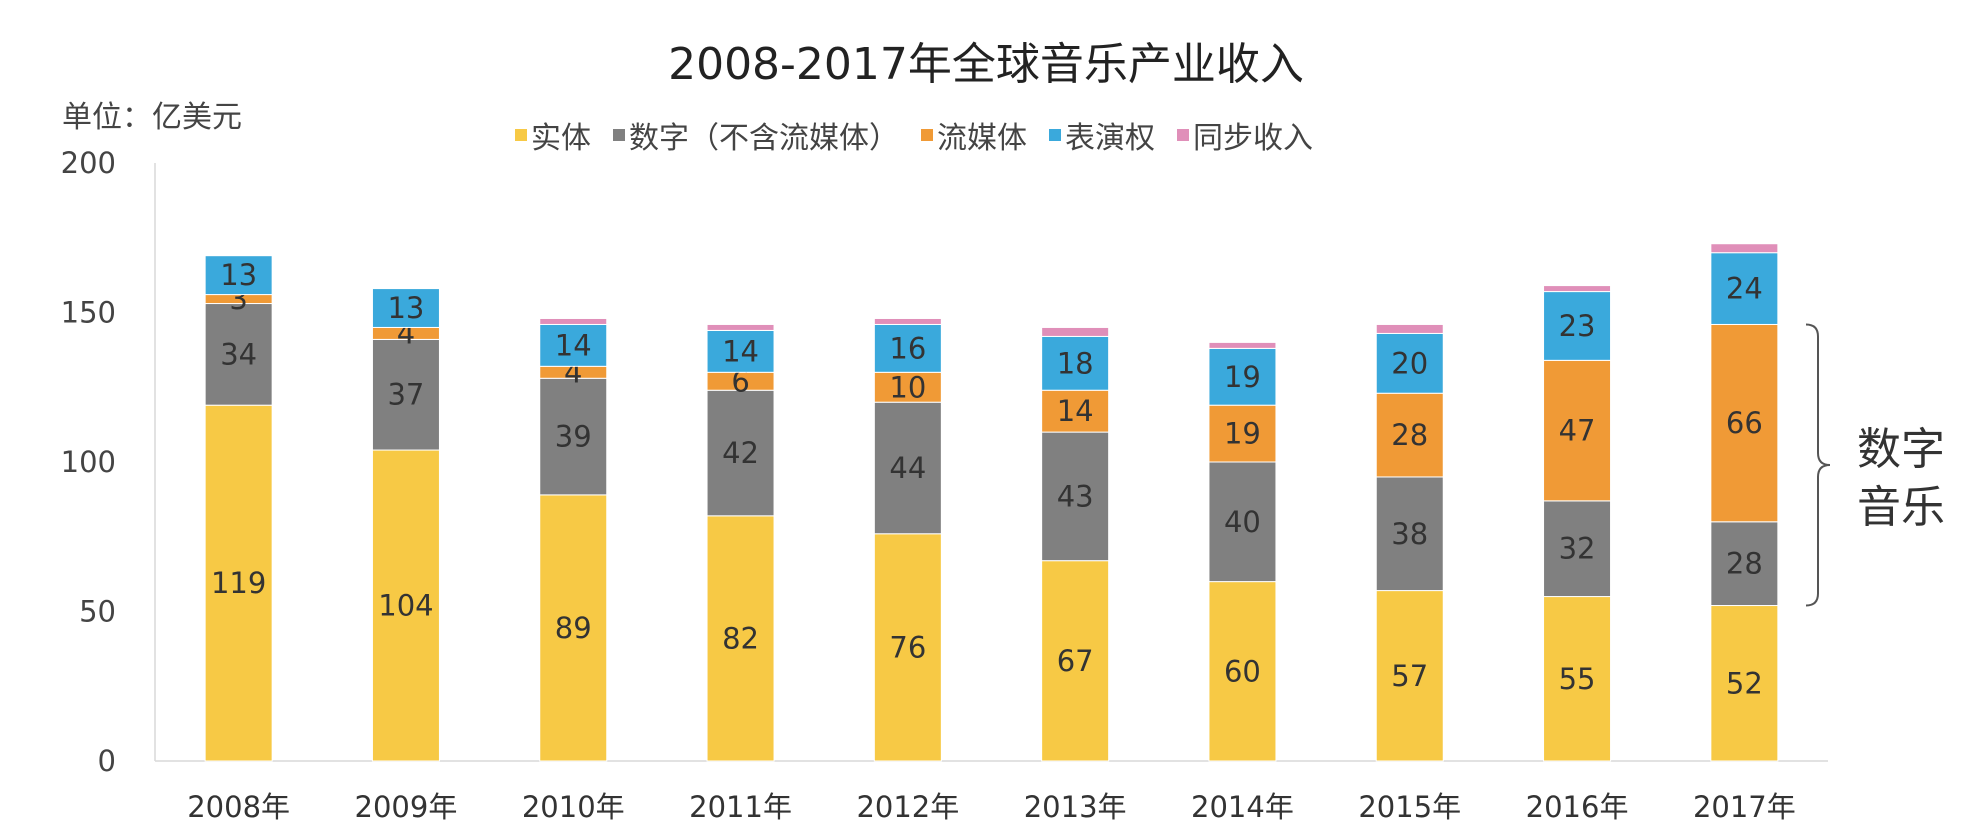 Image resolution: width=1972 pixels, height=836 pixels. What do you see at coordinates (1242, 807) in the screenshot?
I see `x-tick-label: 2014年` at bounding box center [1242, 807].